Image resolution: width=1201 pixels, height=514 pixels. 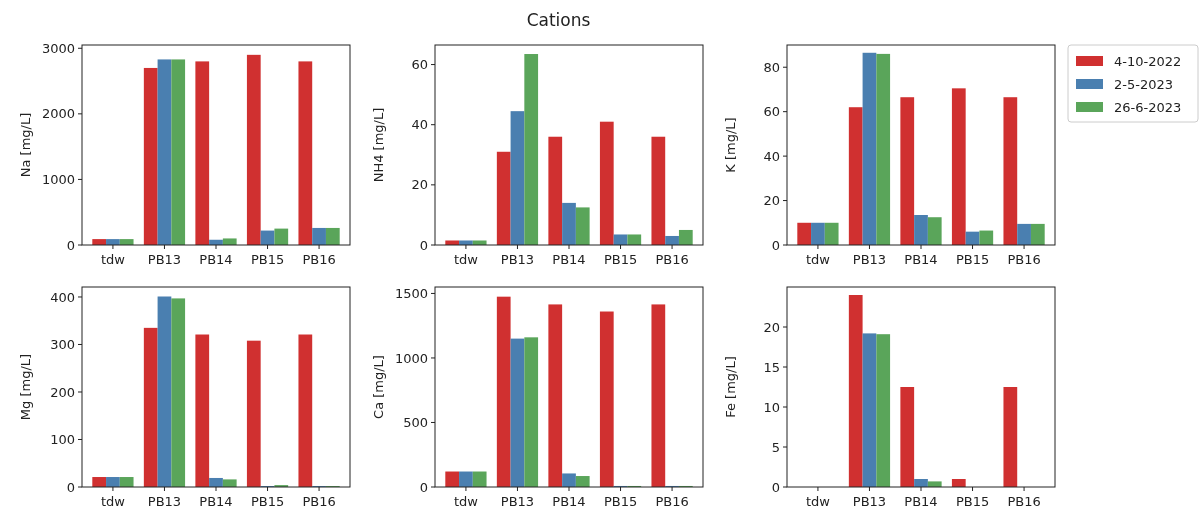 I want to click on y-axis-title: Fe [mg/L], so click(x=730, y=387).